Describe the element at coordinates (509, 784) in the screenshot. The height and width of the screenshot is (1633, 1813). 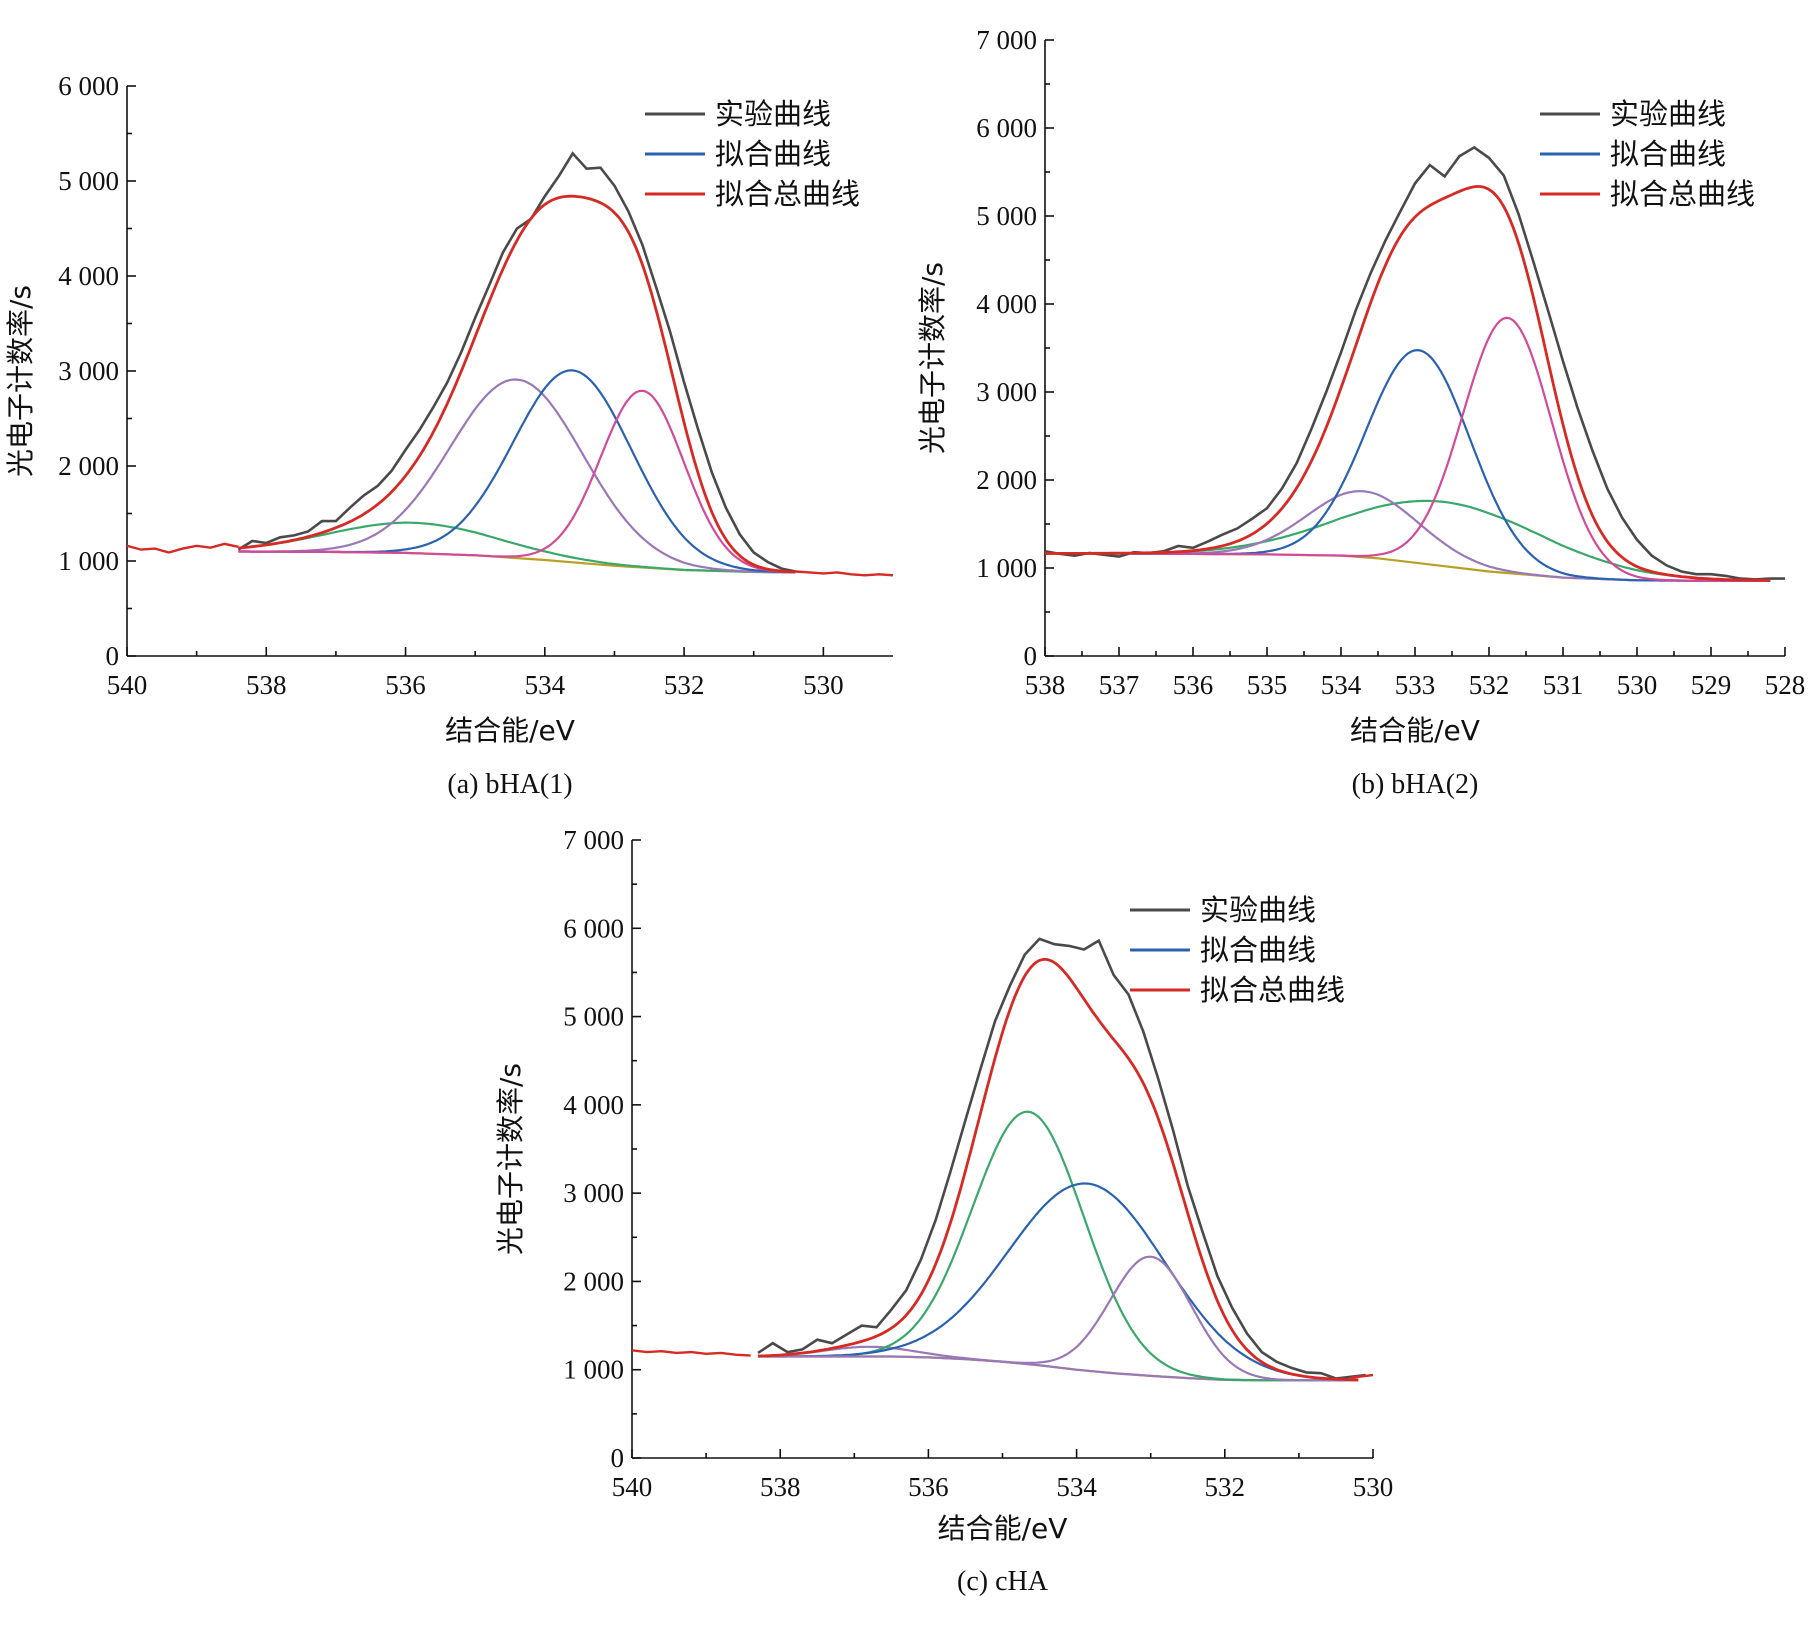
I see `panel-caption: (a) bHA(1)` at that location.